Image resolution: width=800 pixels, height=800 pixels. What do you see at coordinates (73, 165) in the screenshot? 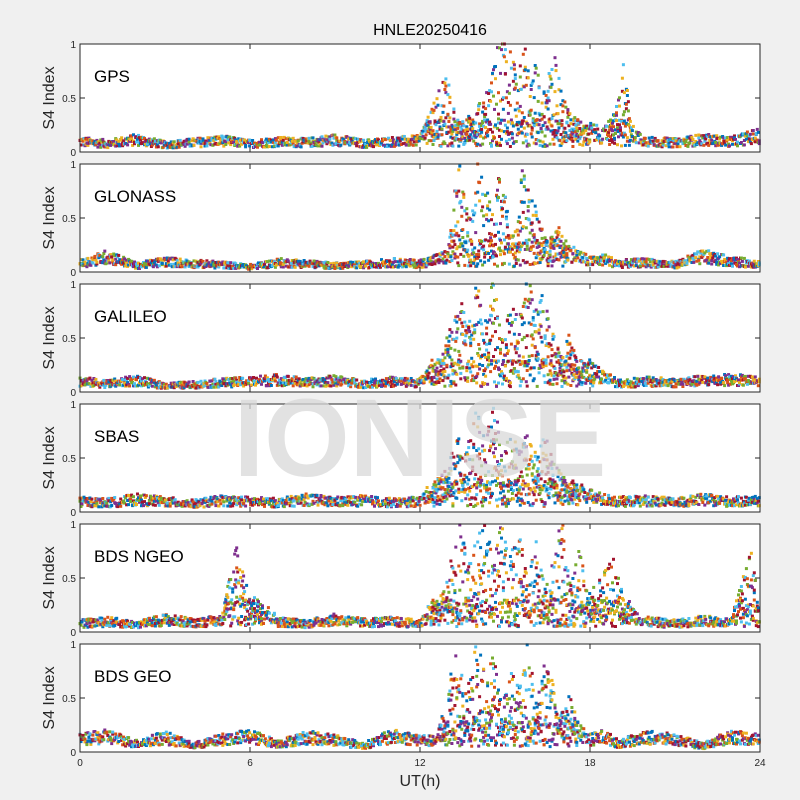
I see `y-tick-label: 1` at bounding box center [73, 165].